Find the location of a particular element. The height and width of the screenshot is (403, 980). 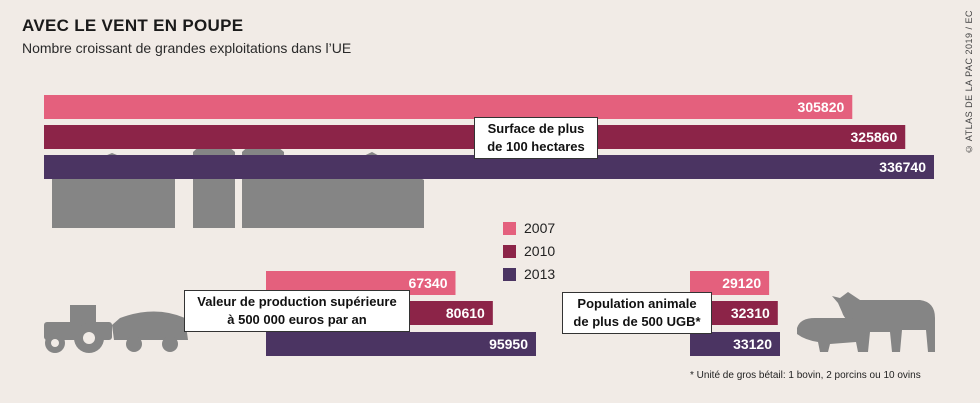

bar-2-2013 is located at coordinates (735, 344).